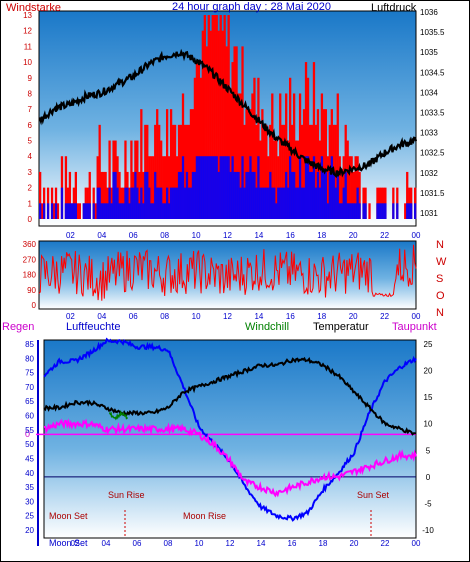 Image resolution: width=470 pixels, height=562 pixels. What do you see at coordinates (246, 543) in the screenshot?
I see `bottom-hour-axis: 02 04 06 08 10 12 14 16 18 20 22 00` at bounding box center [246, 543].